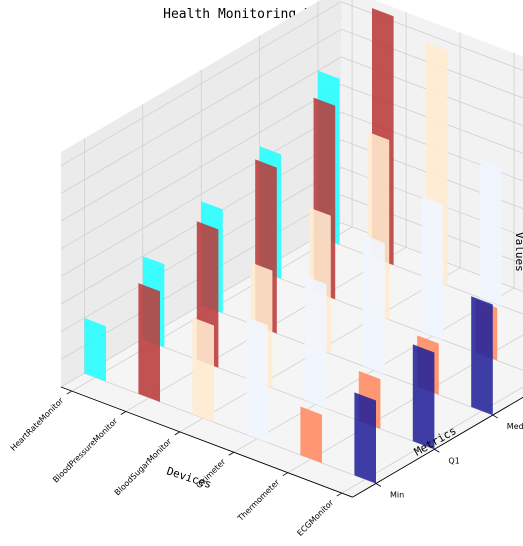  Describe the element at coordinates (311, 435) in the screenshot. I see `bar-Thermometer-Min` at that location.